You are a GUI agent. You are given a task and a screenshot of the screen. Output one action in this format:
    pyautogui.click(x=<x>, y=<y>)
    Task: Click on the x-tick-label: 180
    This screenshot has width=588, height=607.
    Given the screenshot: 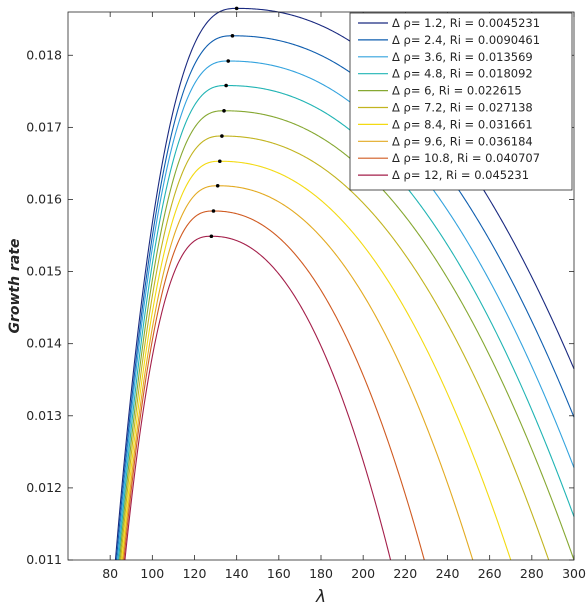 What is the action you would take?
    pyautogui.click(x=321, y=573)
    